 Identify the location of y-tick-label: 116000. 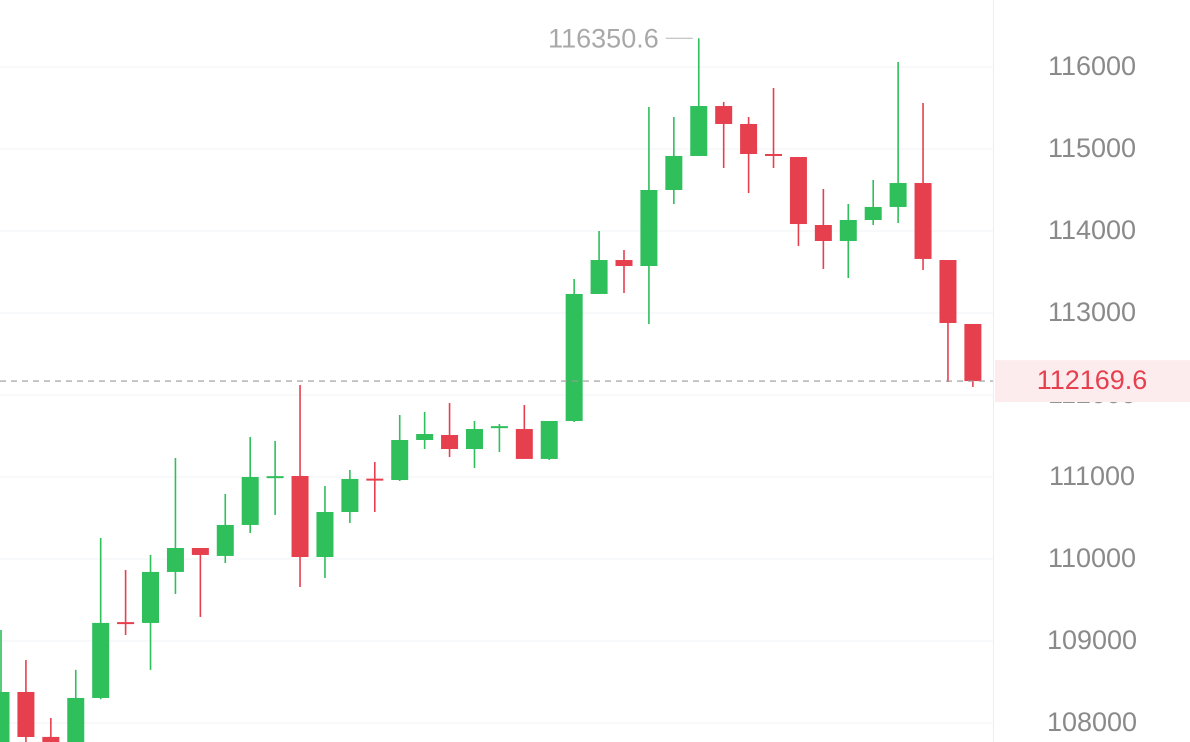
(1092, 66).